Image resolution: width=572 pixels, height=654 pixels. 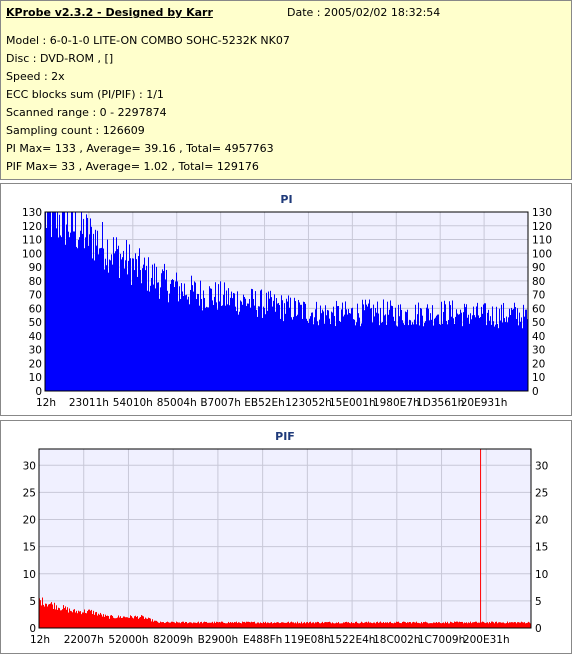 What do you see at coordinates (484, 403) in the screenshot?
I see `x-tick-label: 20E931h` at bounding box center [484, 403].